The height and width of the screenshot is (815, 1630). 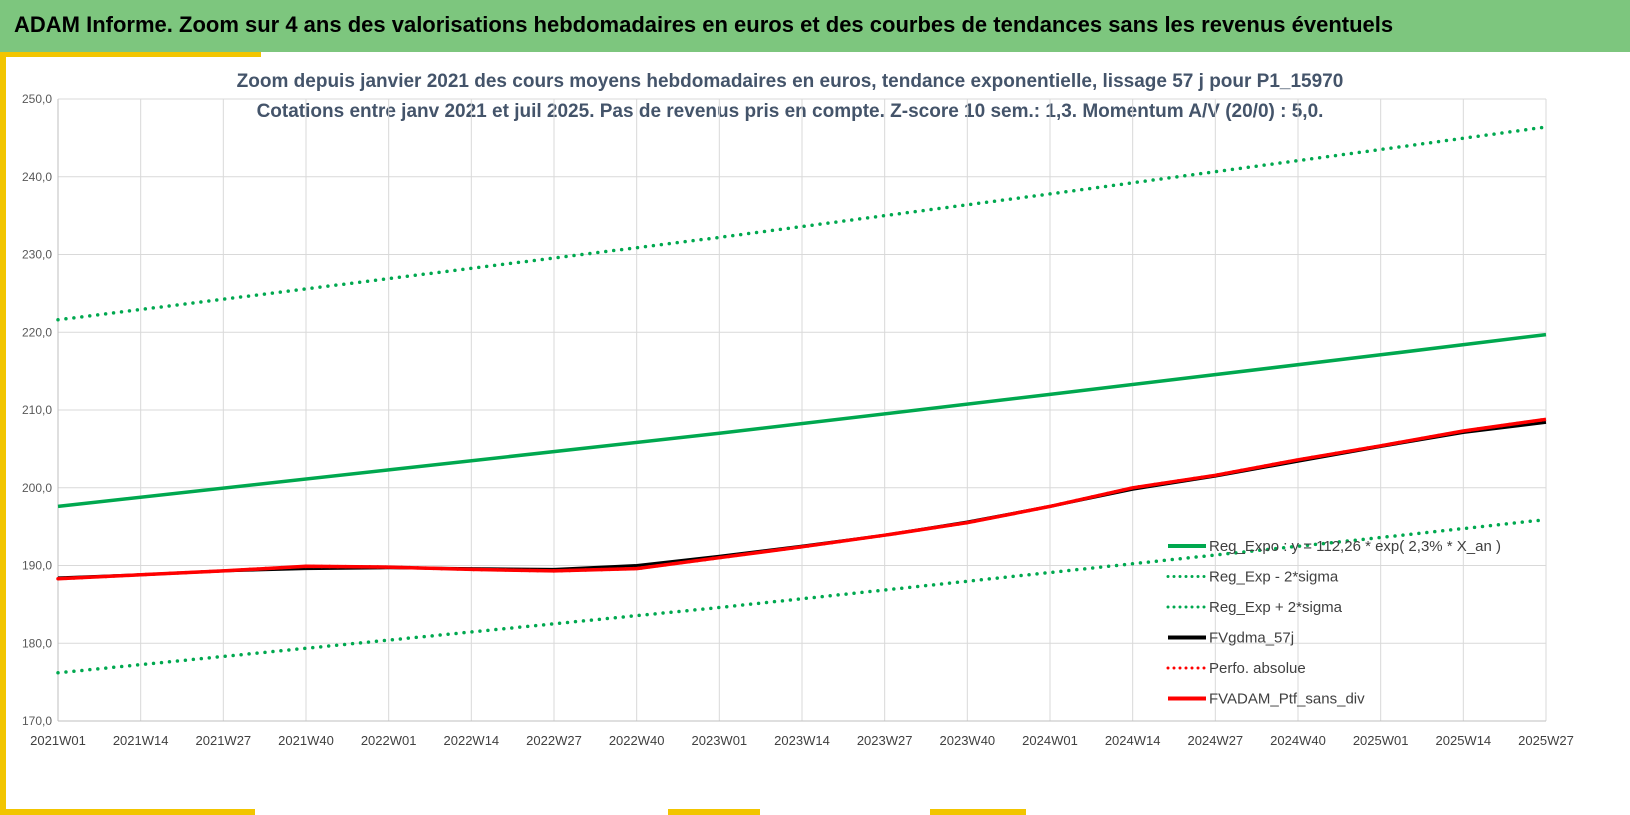 I want to click on x-tick-label: 2022W40, so click(x=637, y=740).